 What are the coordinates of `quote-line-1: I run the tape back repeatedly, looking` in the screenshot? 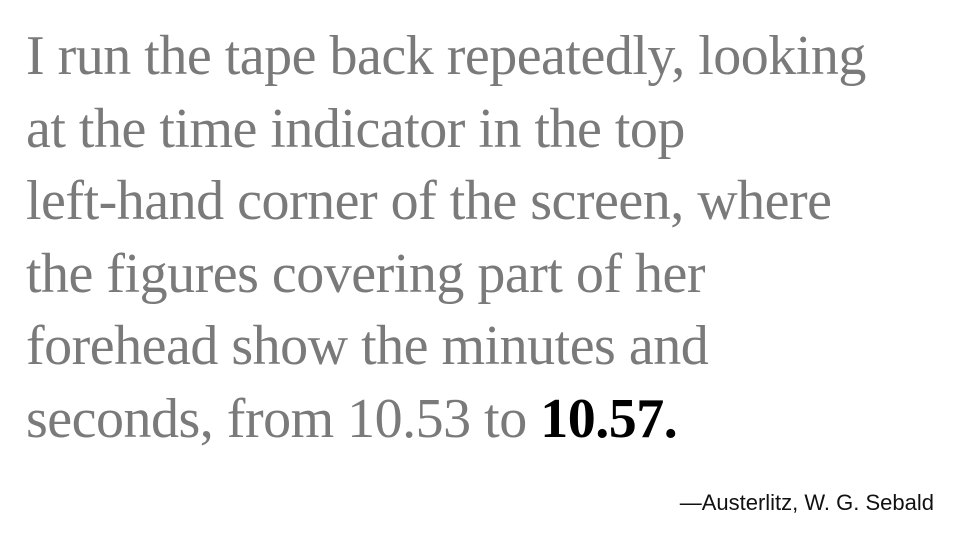 It's located at (446, 56).